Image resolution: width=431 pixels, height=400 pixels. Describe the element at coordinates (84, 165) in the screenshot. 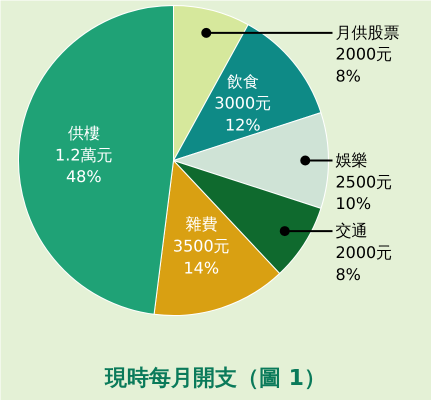

I see `data-label: 1.2萬元 48%` at that location.